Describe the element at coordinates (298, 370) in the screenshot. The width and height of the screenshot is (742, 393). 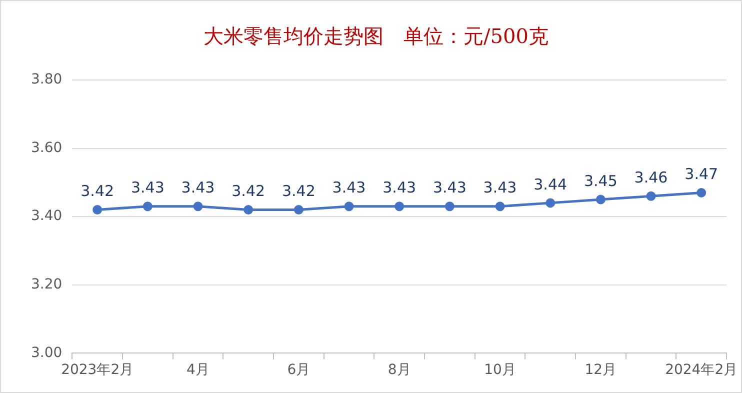
I see `x-tick-label: 6月` at that location.